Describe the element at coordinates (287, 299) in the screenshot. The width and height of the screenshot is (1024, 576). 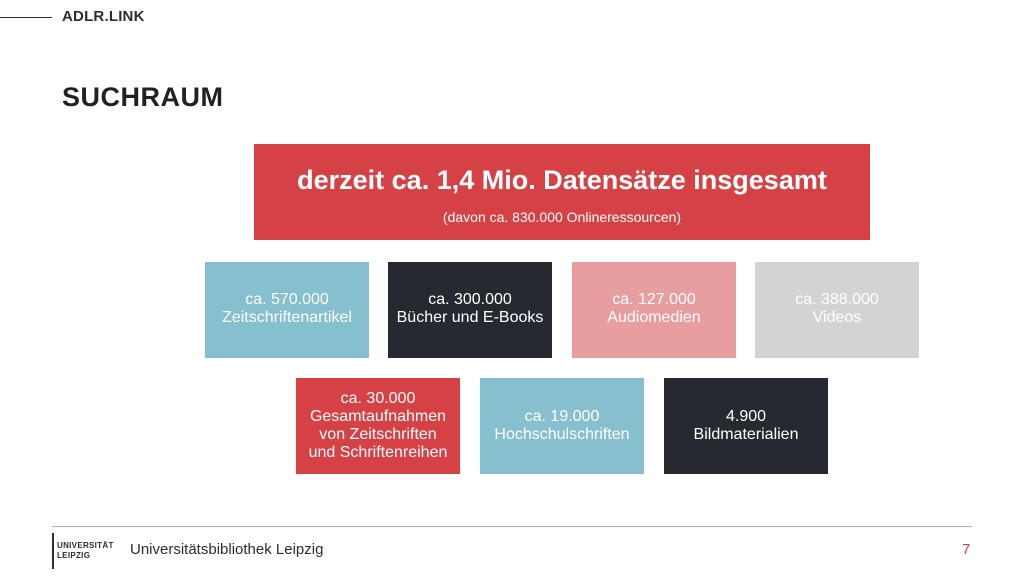
I see `stat-count: ca. 570.000` at that location.